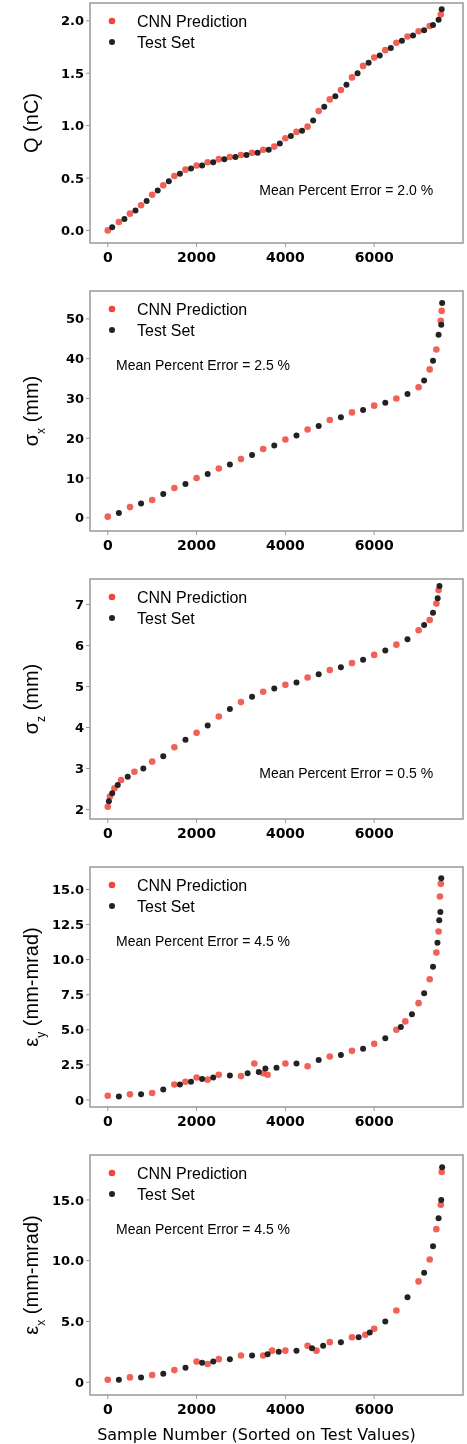 The height and width of the screenshot is (1444, 467). Describe the element at coordinates (67, 1200) in the screenshot. I see `y-tick-label: 15.0` at that location.